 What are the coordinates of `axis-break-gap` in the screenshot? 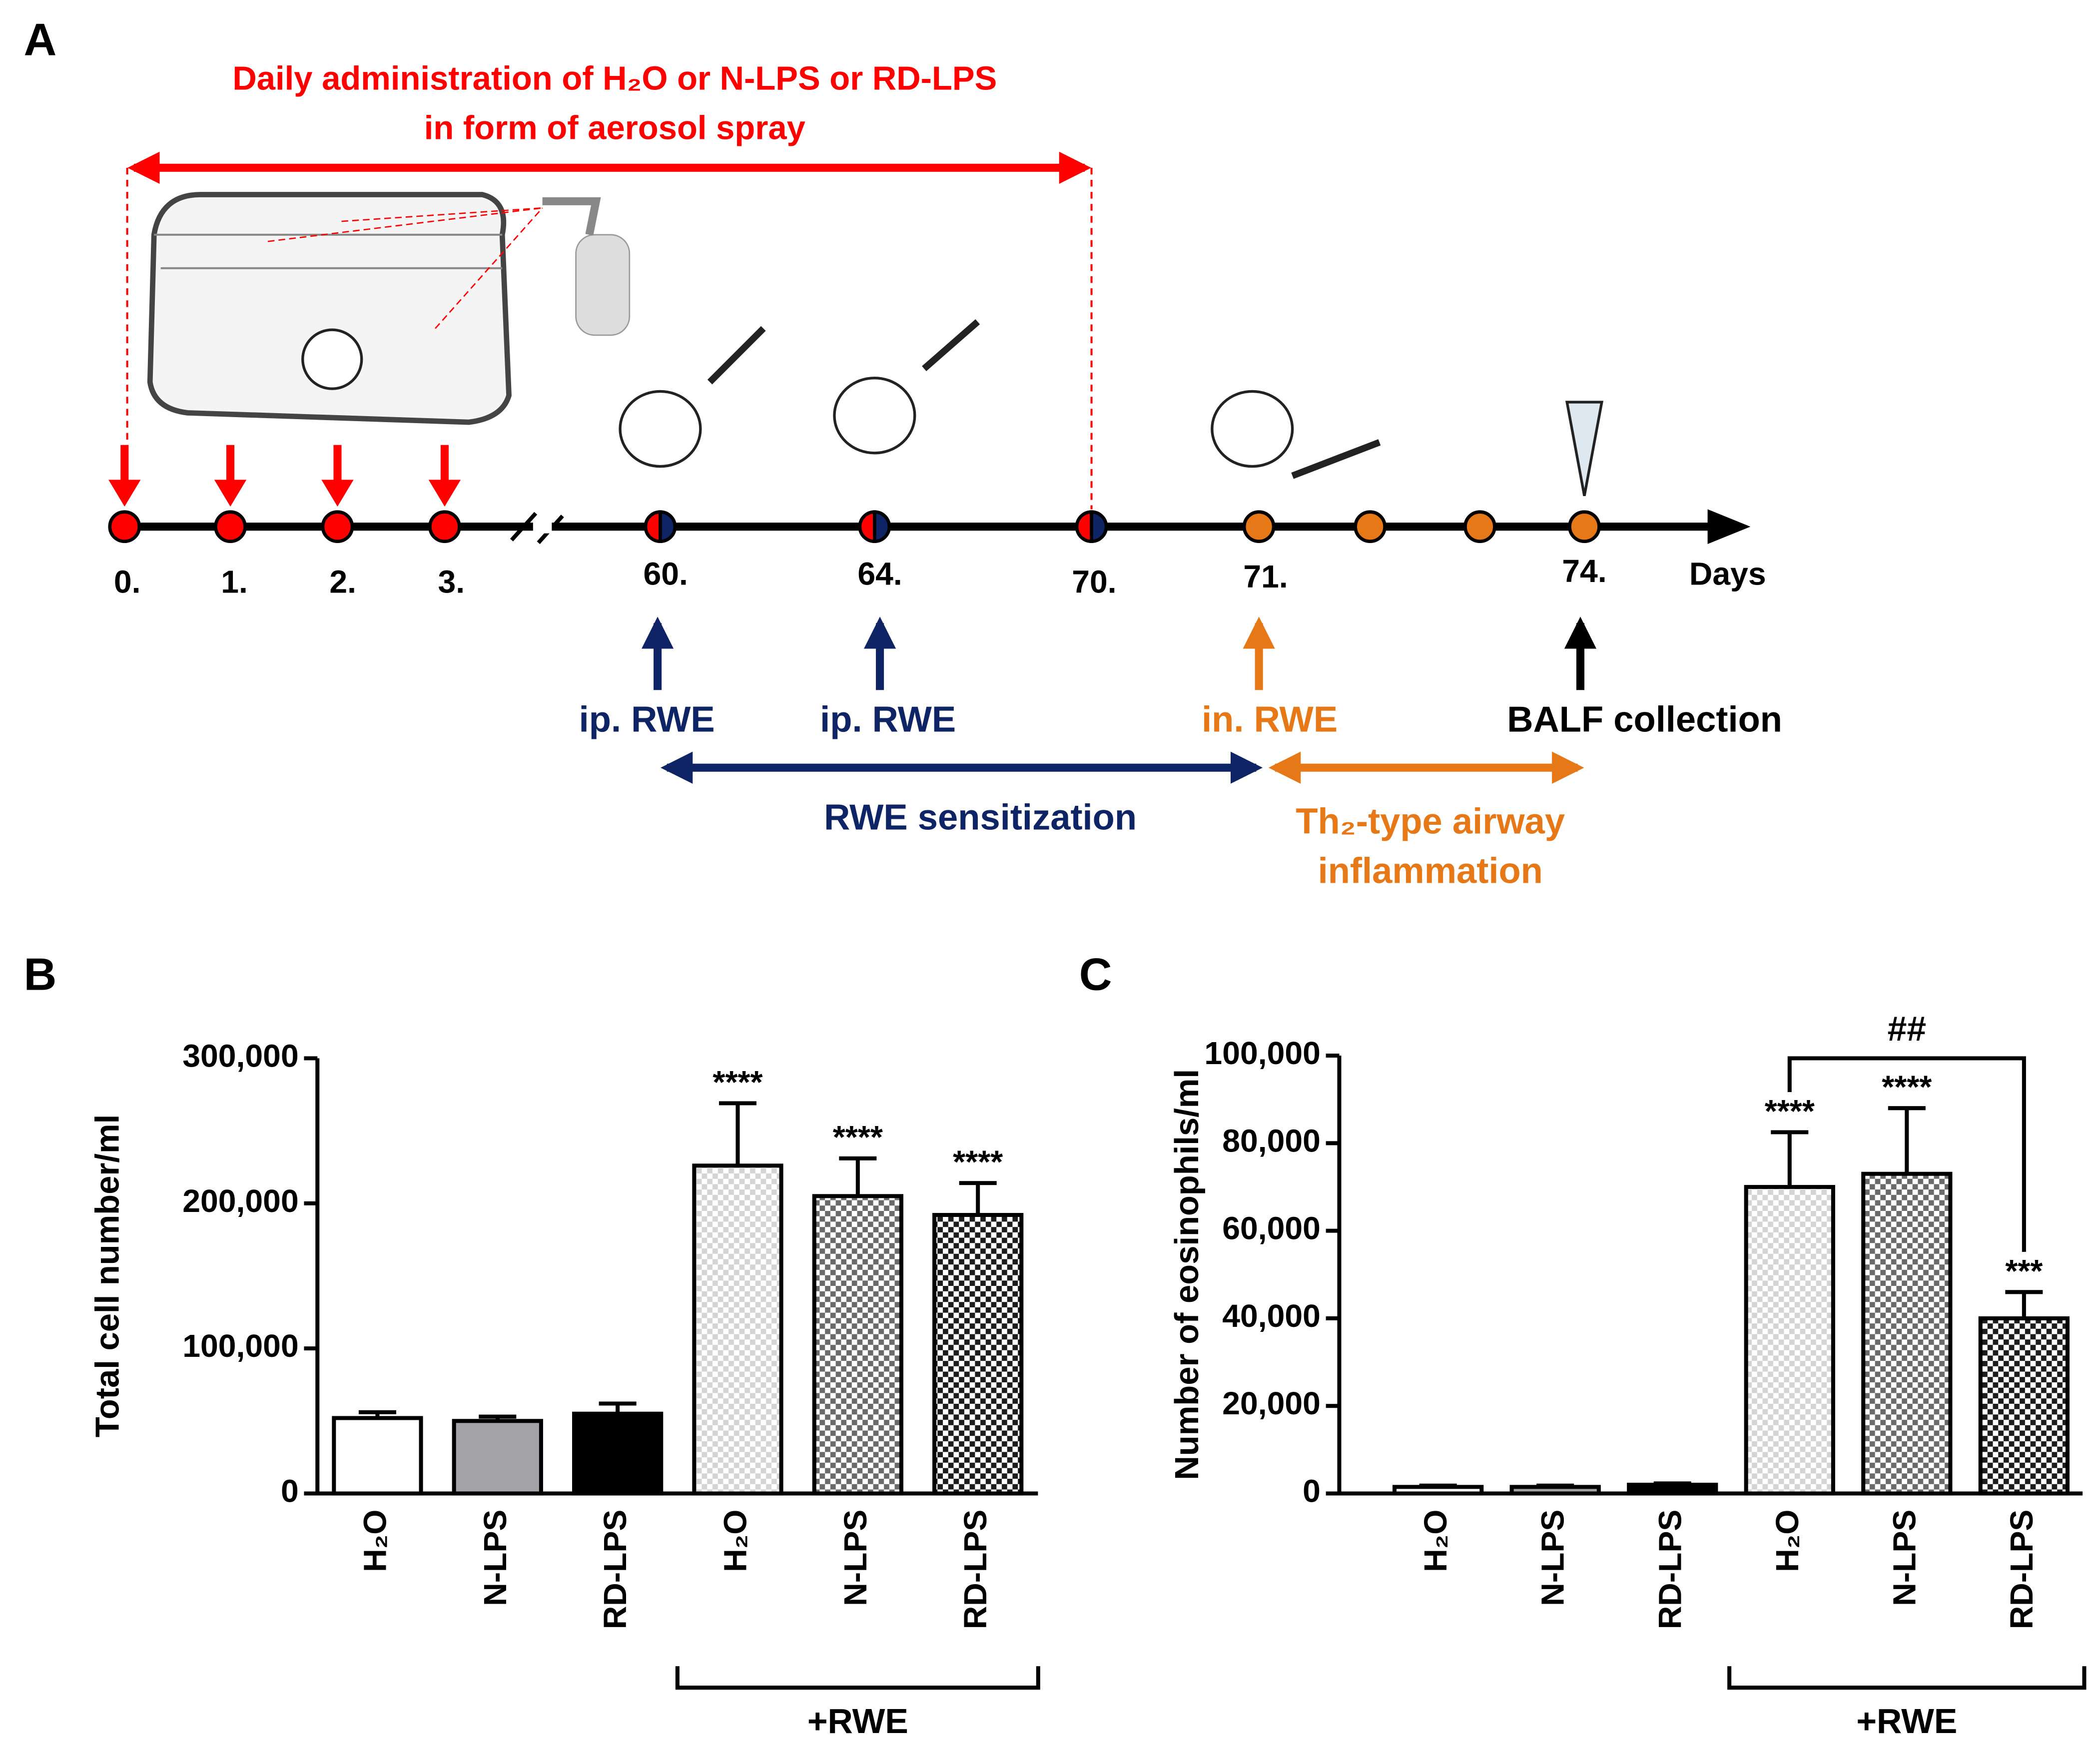 It's located at (542, 527).